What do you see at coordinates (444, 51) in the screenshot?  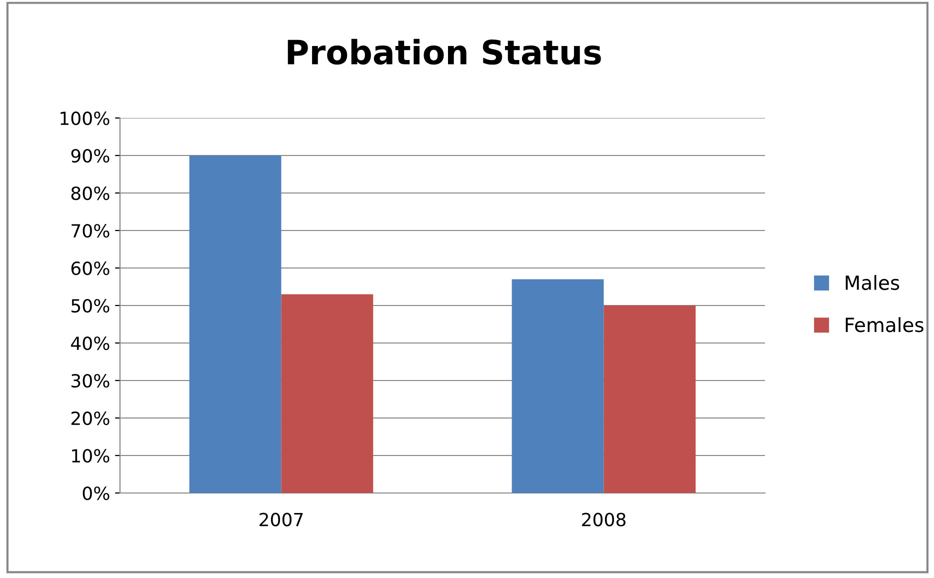 I see `chart-title: Probation Status` at bounding box center [444, 51].